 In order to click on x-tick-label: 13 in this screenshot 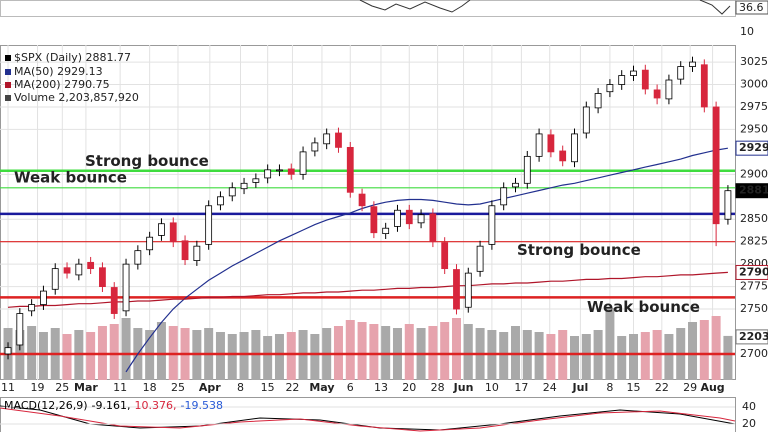, I will do `click(381, 387)`.